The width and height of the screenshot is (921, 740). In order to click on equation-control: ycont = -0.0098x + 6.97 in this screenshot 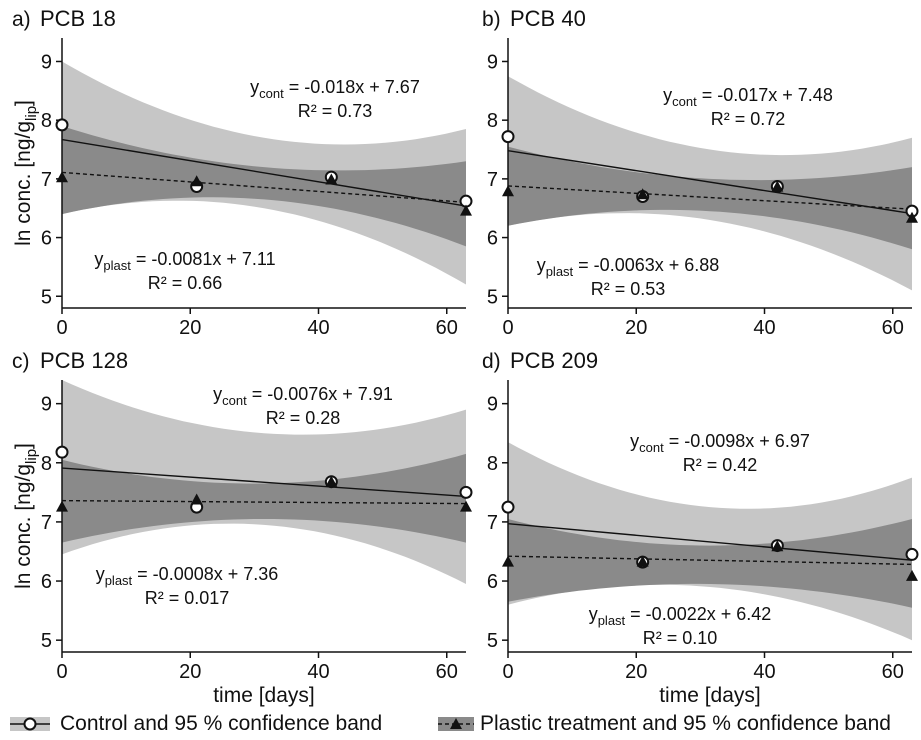, I will do `click(720, 443)`.